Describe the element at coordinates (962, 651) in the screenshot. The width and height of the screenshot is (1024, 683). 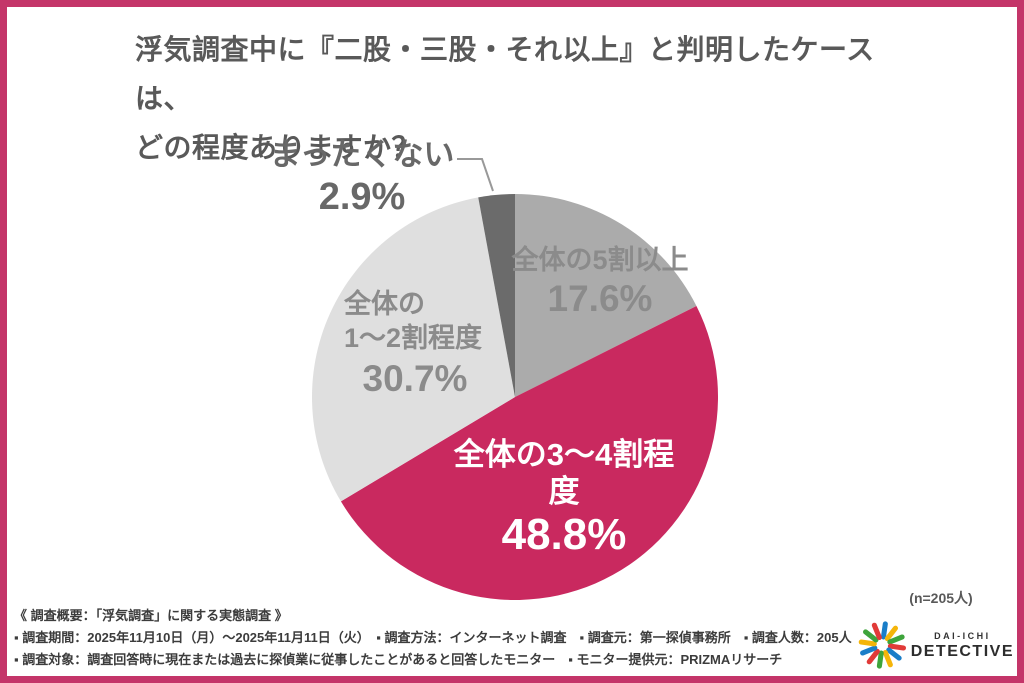
I see `brand-name-bottom: DETECTIVE` at that location.